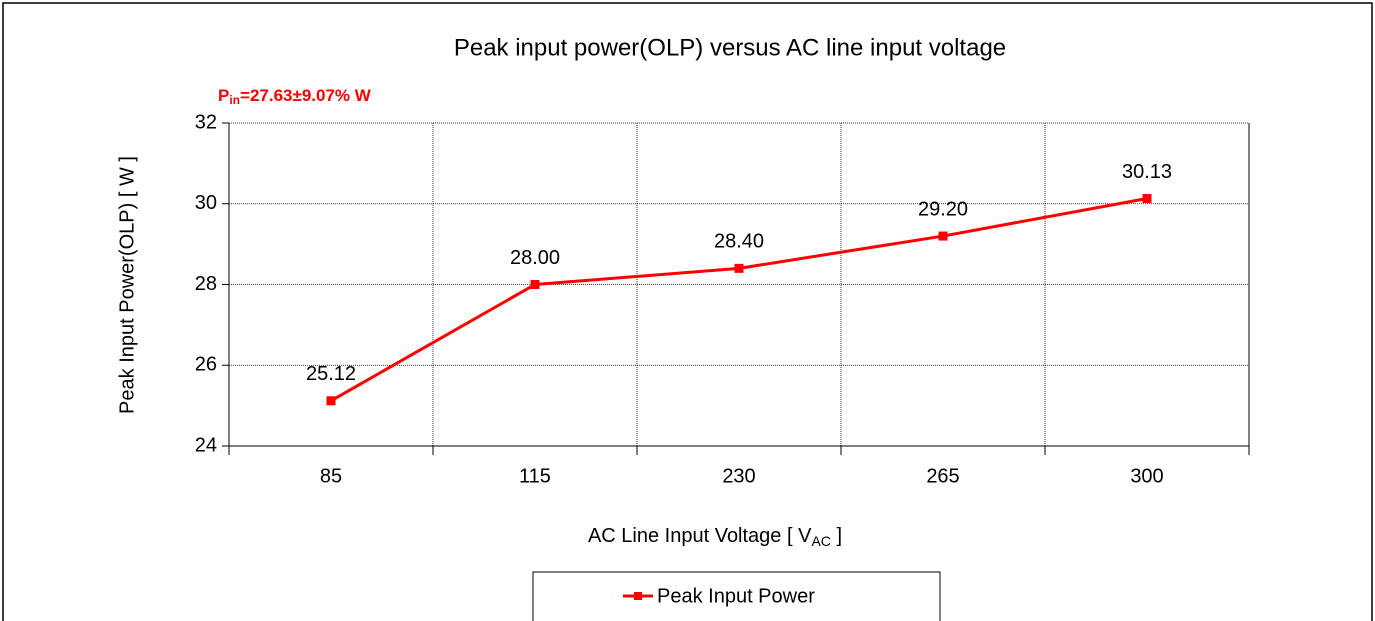 Image resolution: width=1375 pixels, height=621 pixels. What do you see at coordinates (943, 209) in the screenshot?
I see `value-label: 29.20` at bounding box center [943, 209].